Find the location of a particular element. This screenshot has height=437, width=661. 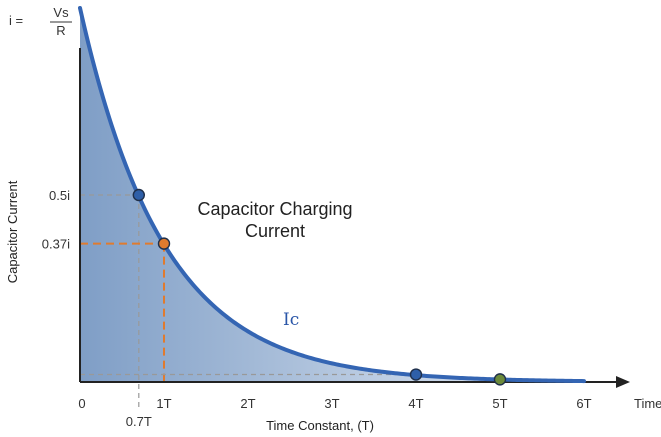

x-tick-label-2t: 2T is located at coordinates (247, 403).